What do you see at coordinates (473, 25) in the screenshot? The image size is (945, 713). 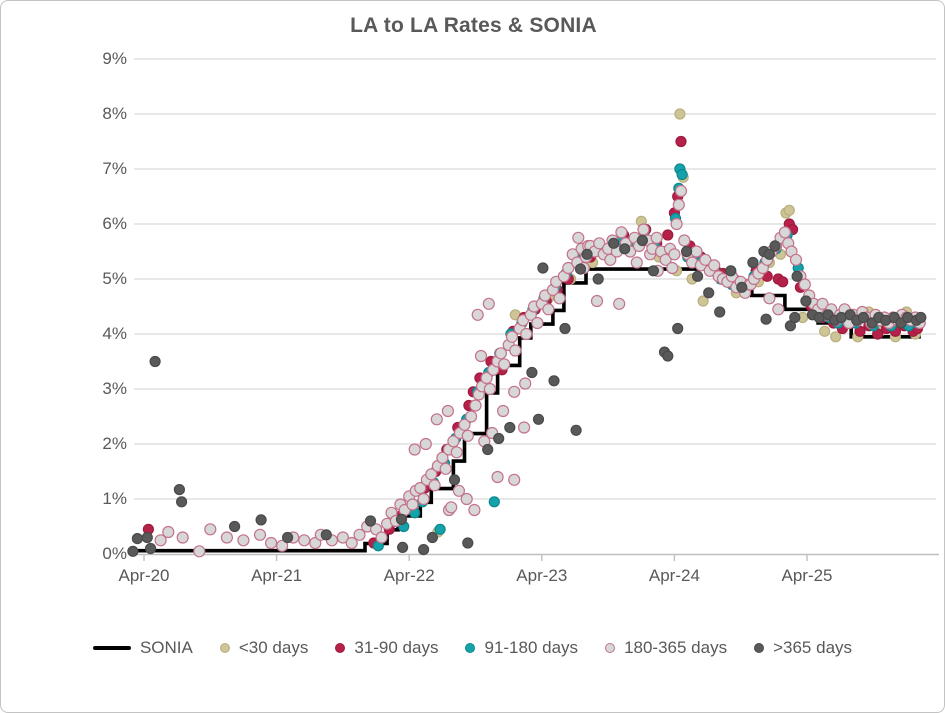 I see `chart-title: LA to LA Rates & SONIA` at bounding box center [473, 25].